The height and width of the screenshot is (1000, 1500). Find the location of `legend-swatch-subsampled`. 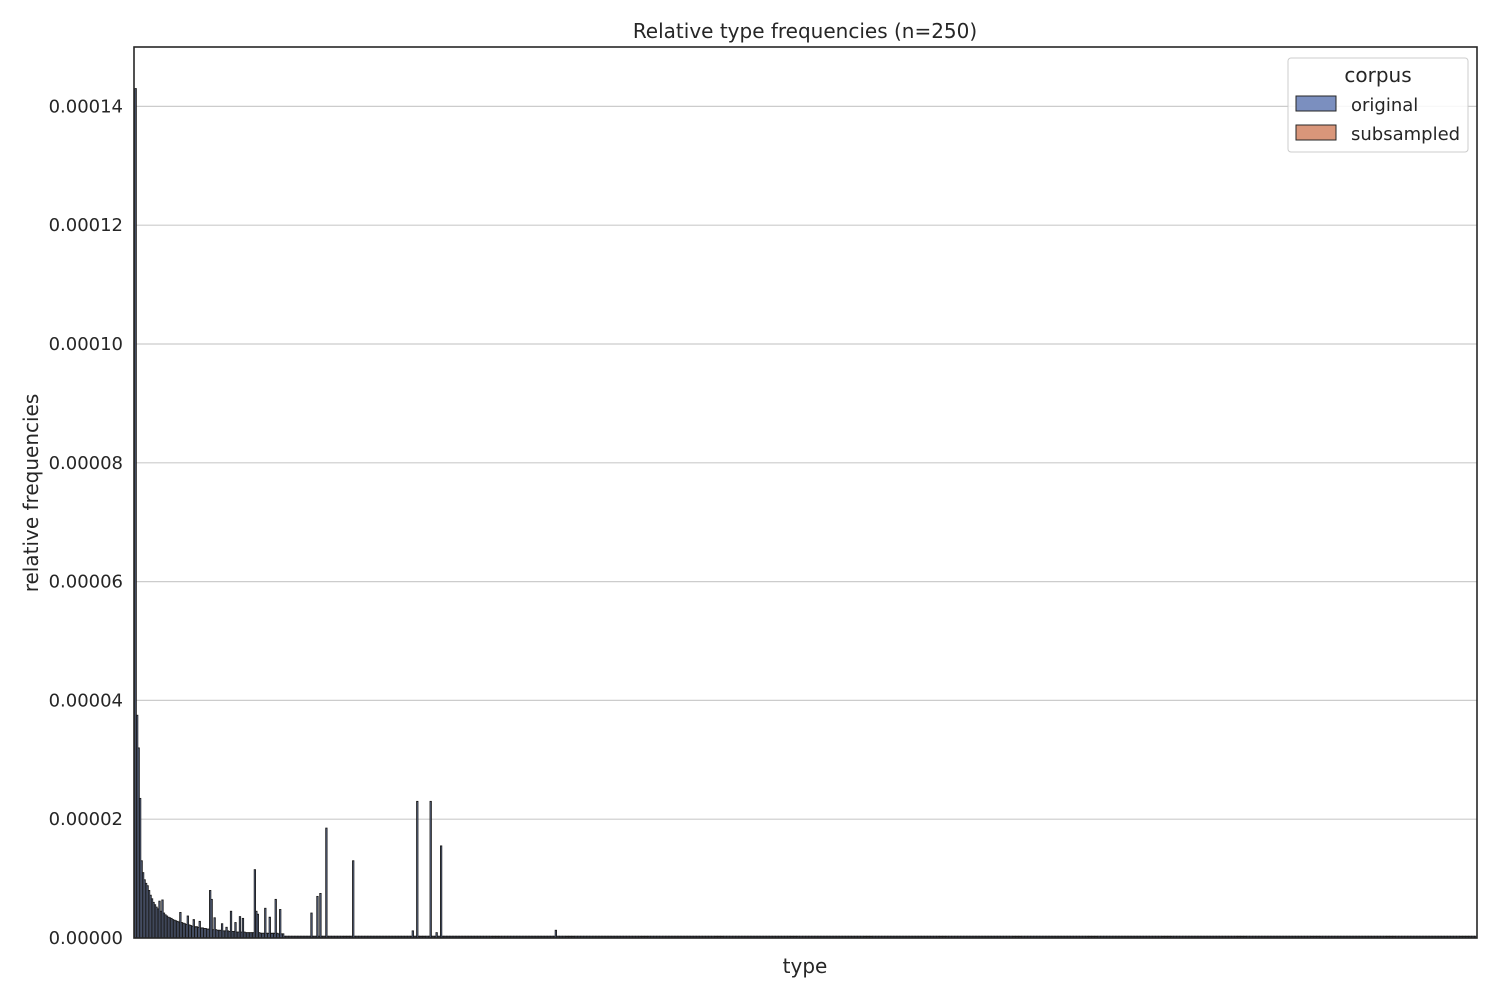

legend-swatch-subsampled is located at coordinates (1316, 132).